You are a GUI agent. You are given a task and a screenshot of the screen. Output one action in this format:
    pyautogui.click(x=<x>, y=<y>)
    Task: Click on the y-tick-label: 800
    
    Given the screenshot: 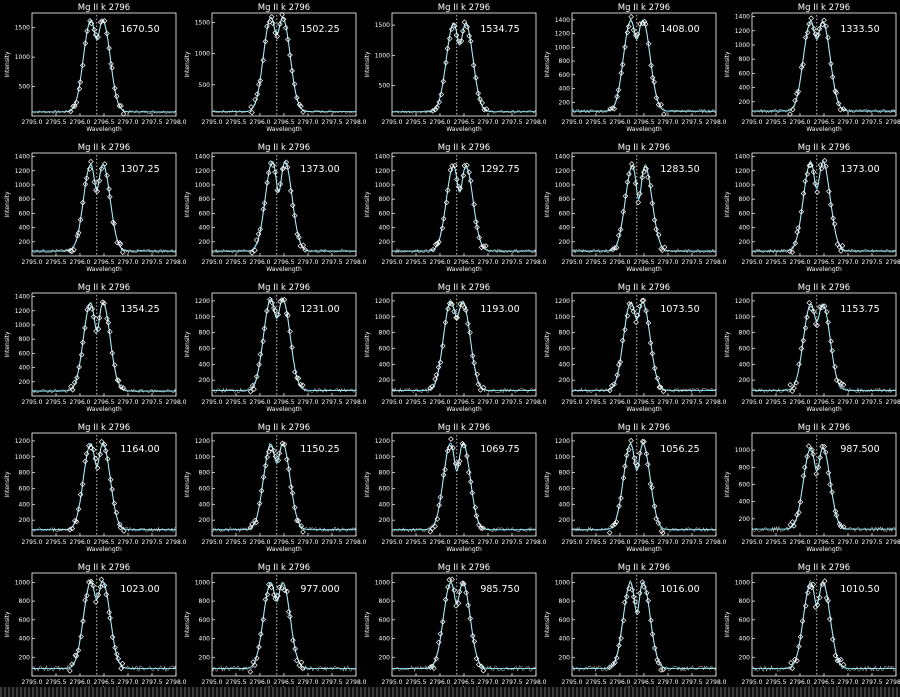 What is the action you would take?
    pyautogui.click(x=745, y=467)
    